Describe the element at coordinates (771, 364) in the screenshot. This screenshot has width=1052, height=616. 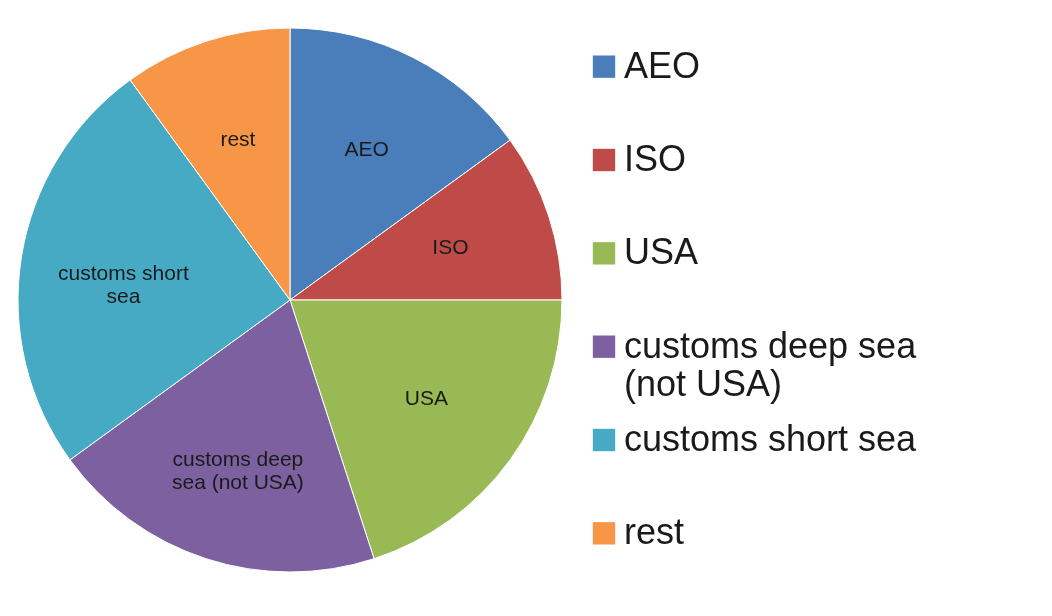
I see `legend-label: customs deep sea (not USA)` at that location.